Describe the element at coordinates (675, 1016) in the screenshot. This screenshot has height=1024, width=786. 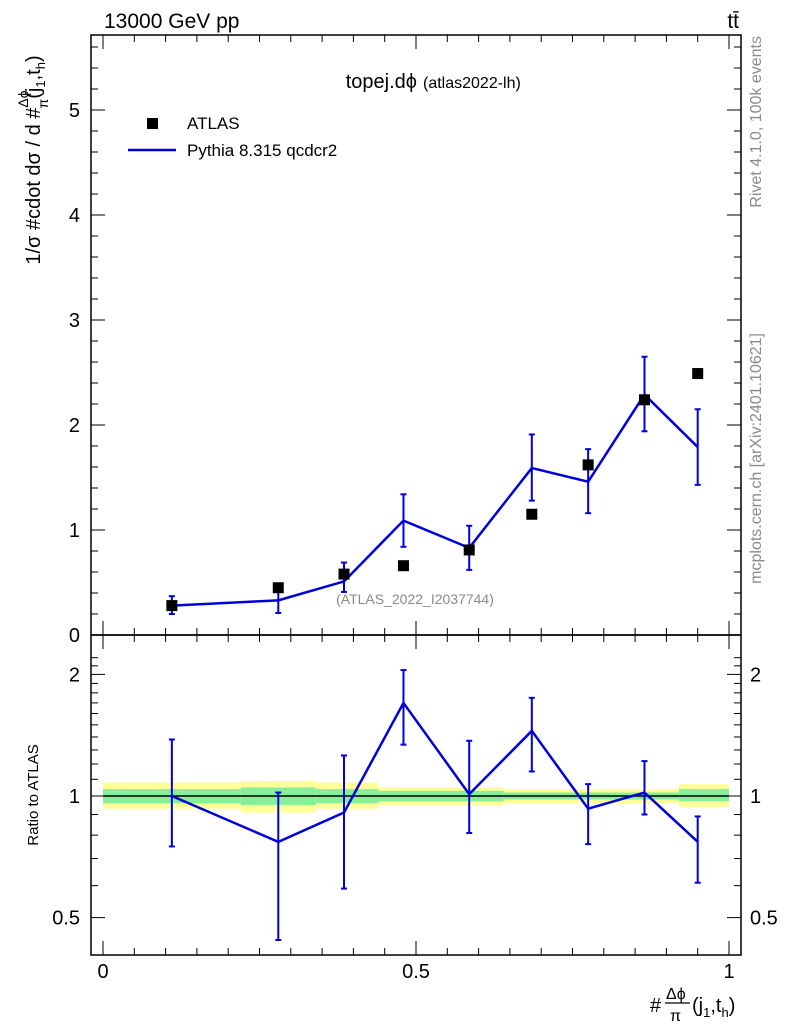
I see `x-axis-label-denominator: π` at that location.